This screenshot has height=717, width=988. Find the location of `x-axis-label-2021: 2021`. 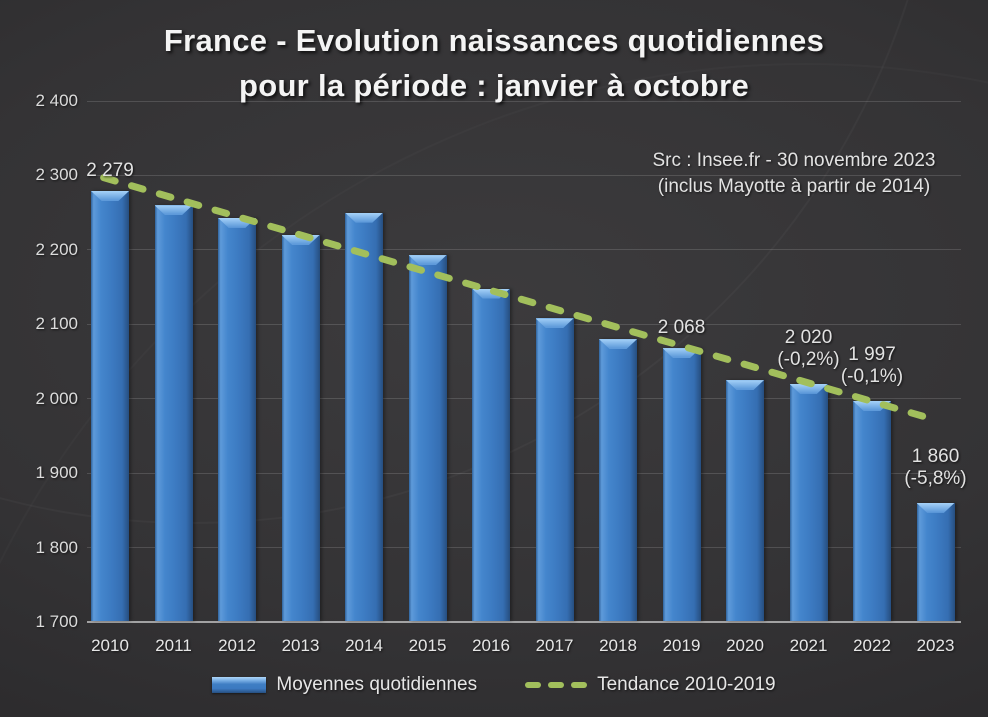

x-axis-label-2021: 2021 is located at coordinates (808, 645).